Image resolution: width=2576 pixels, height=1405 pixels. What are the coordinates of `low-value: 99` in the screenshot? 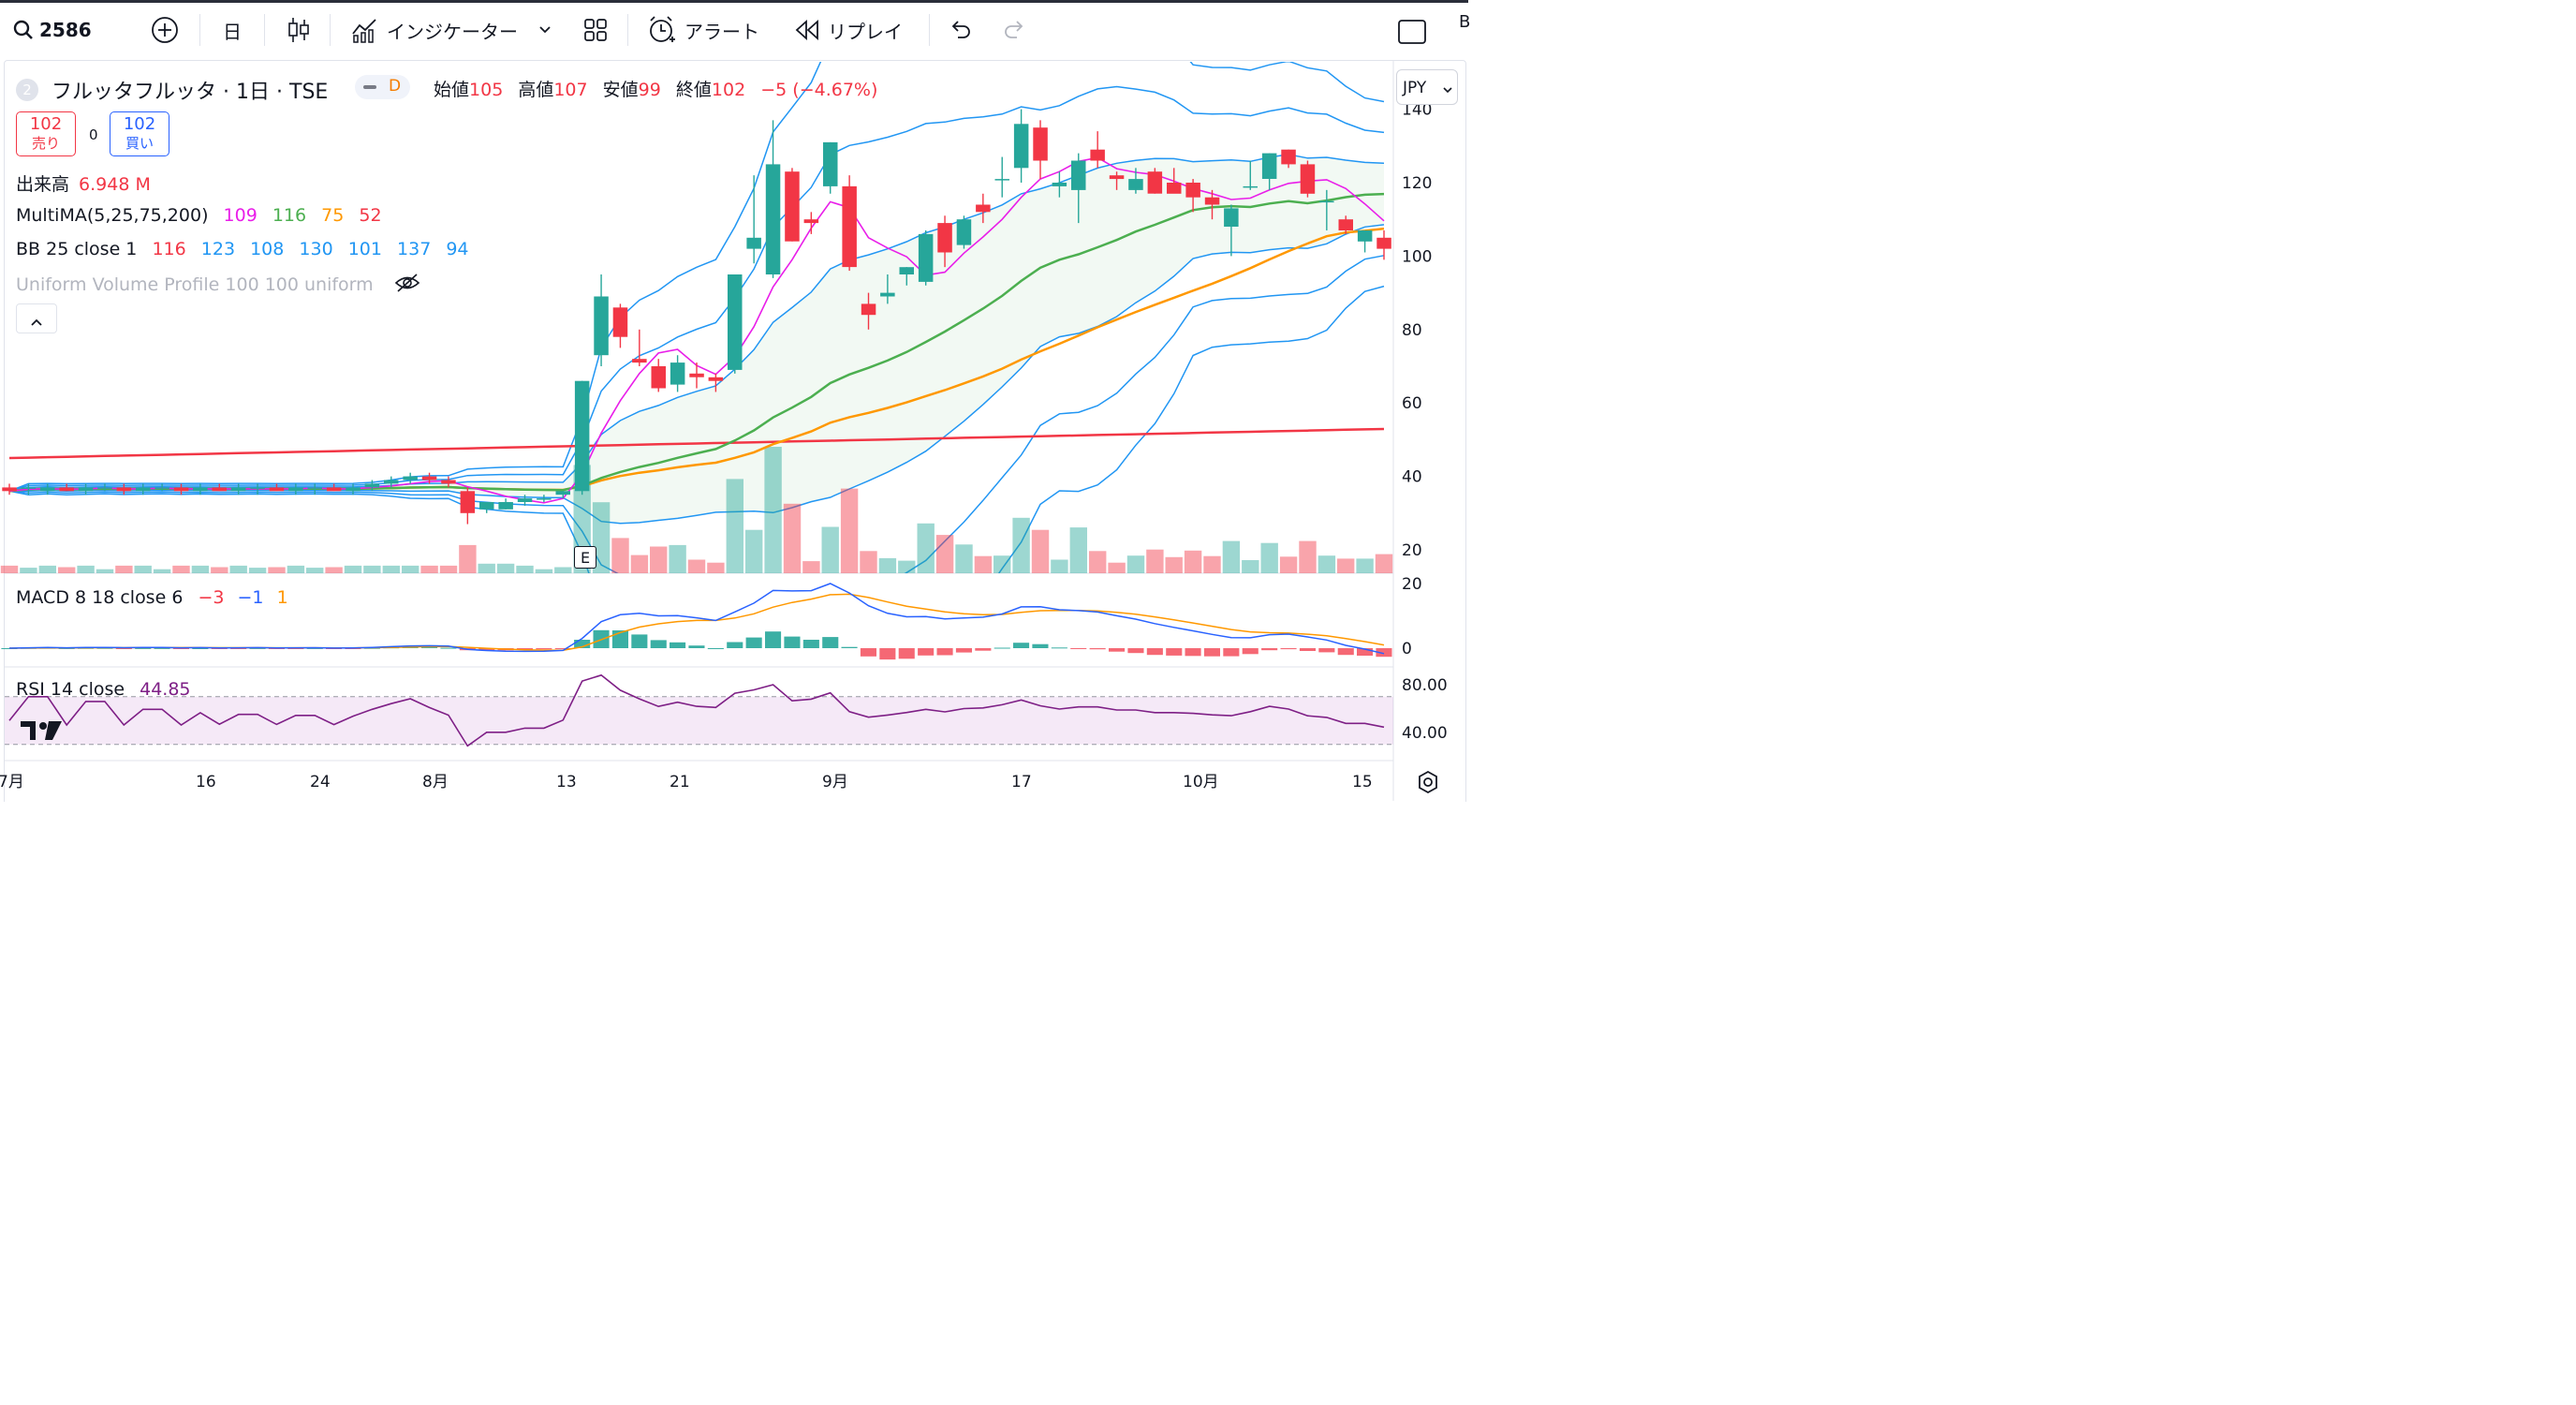 It's located at (649, 90).